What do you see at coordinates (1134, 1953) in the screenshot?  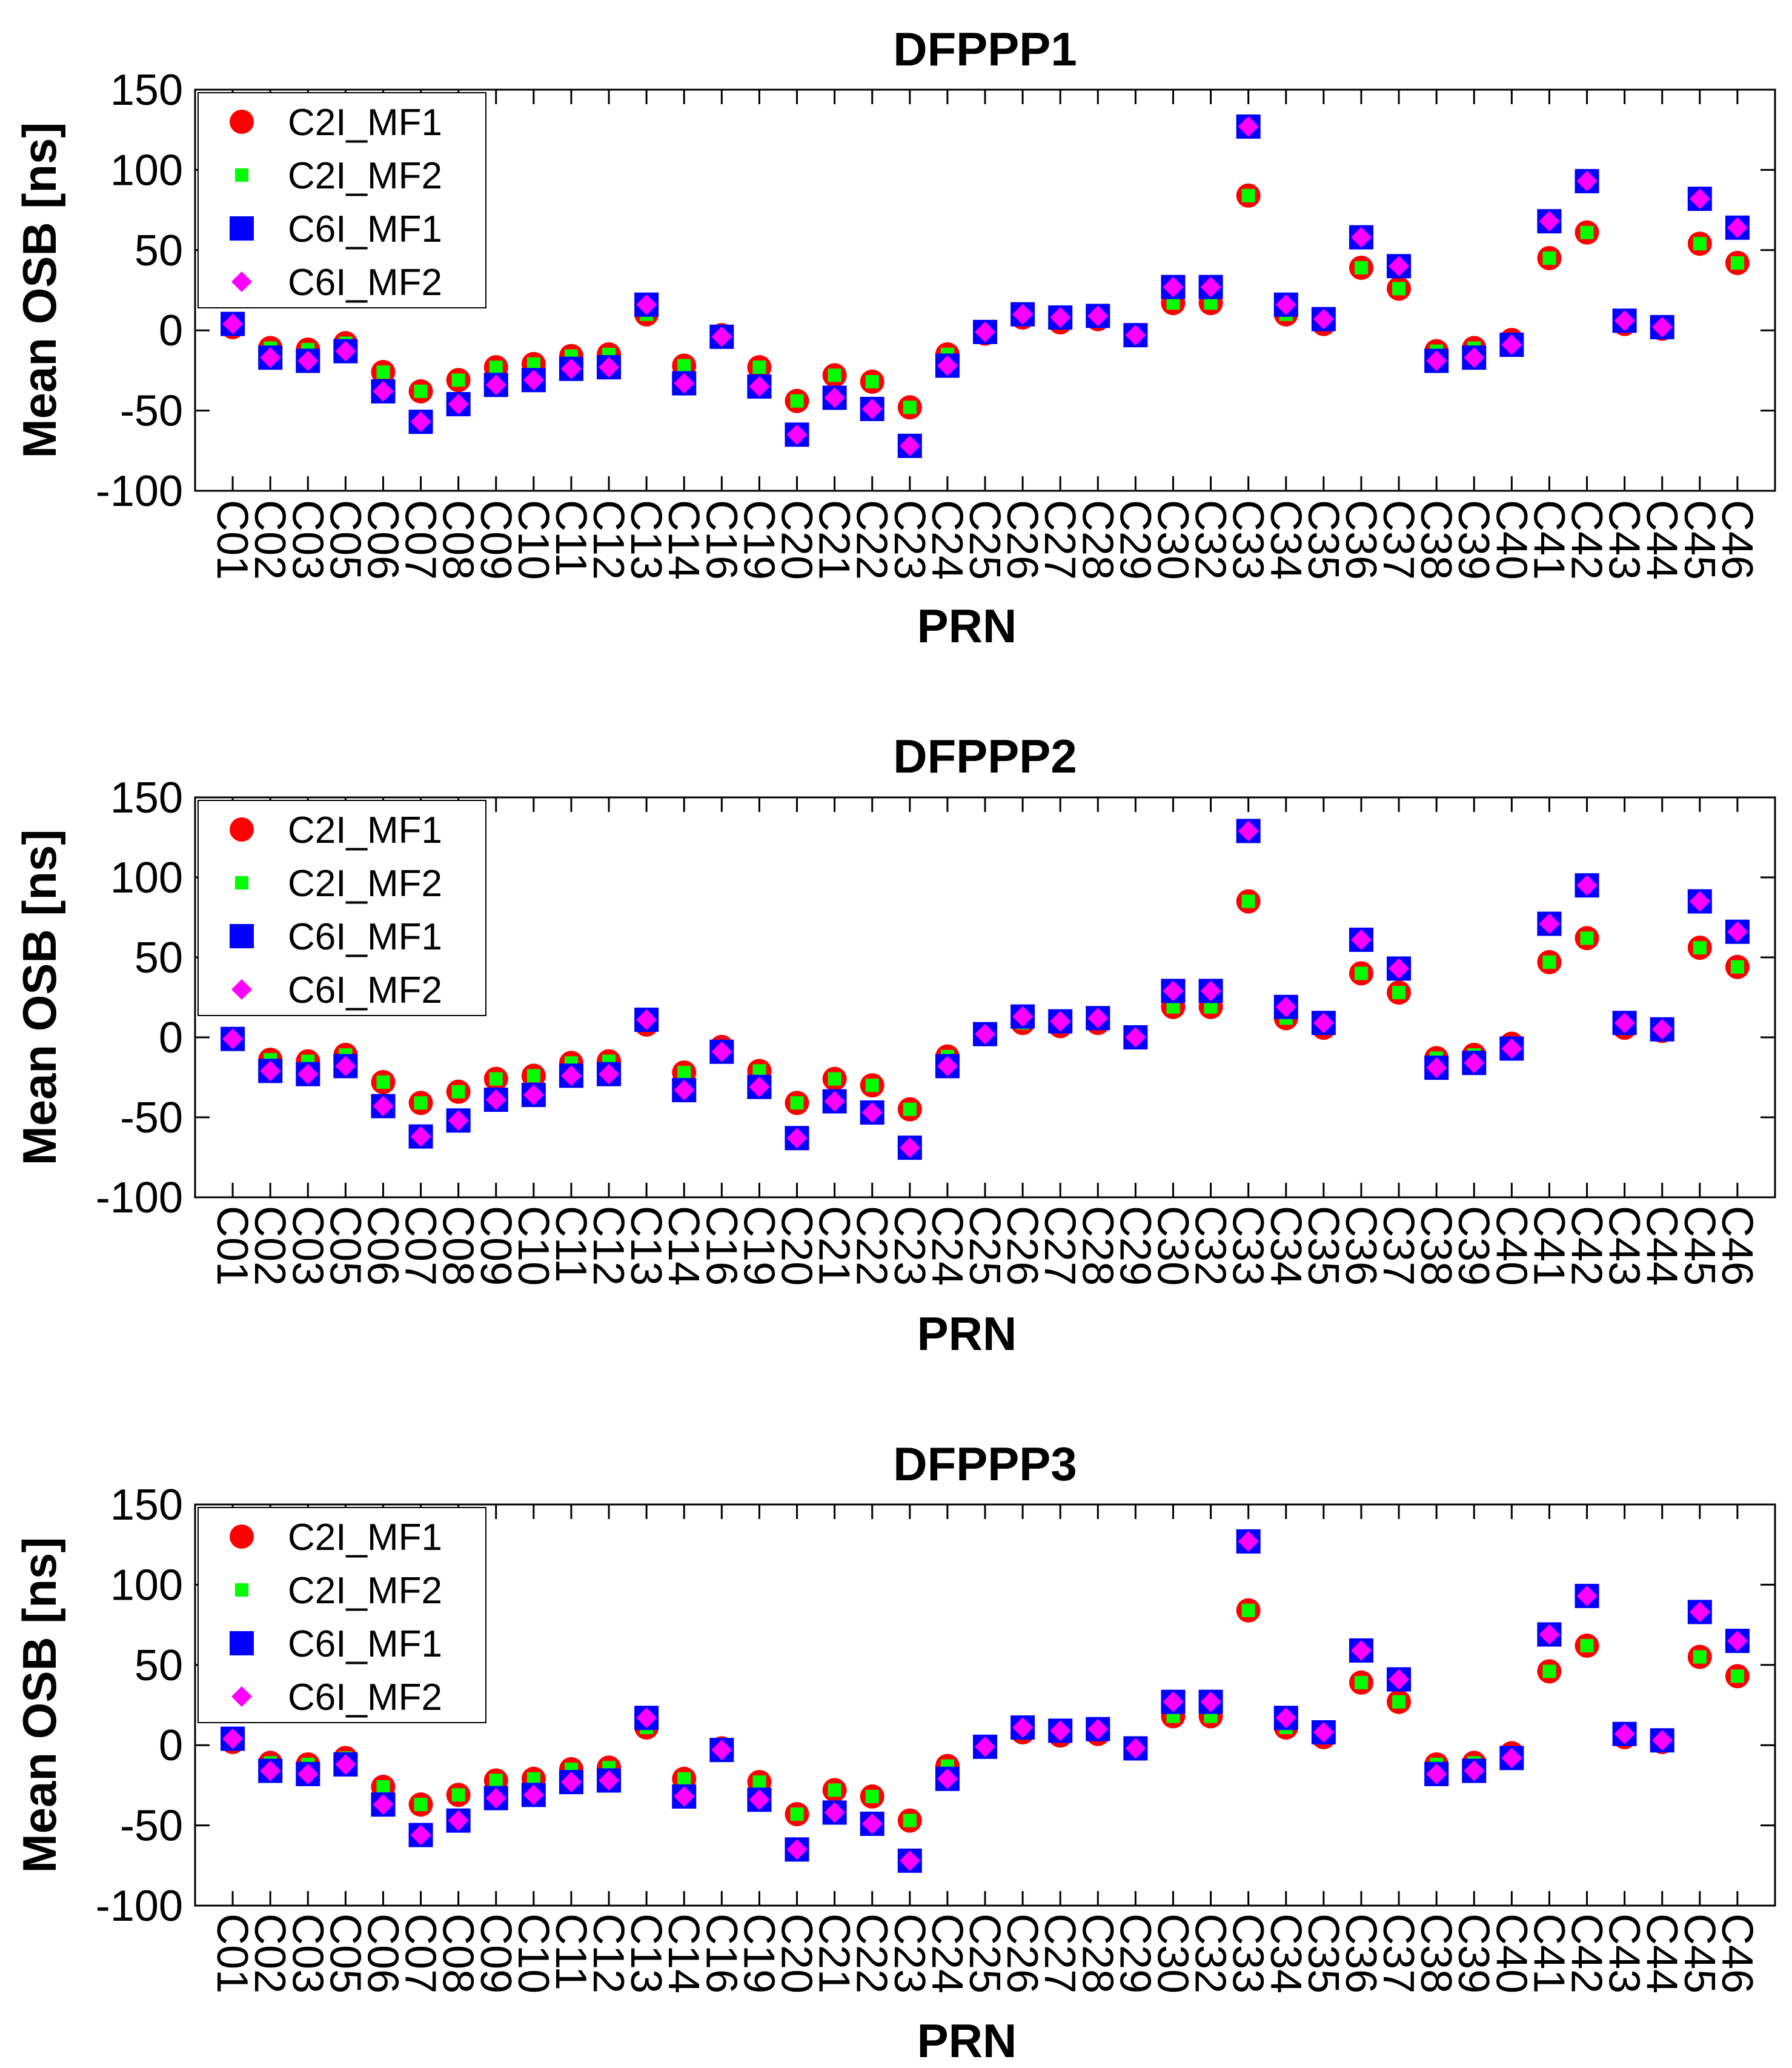 I see `x-tick-label: C29` at bounding box center [1134, 1953].